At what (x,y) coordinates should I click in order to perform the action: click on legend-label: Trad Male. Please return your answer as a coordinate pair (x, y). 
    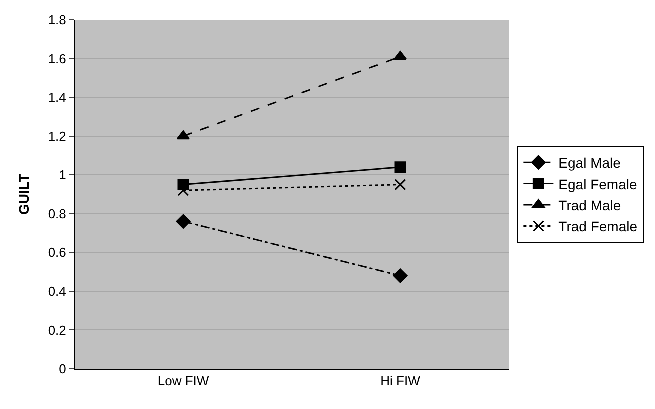
    Looking at the image, I should click on (590, 205).